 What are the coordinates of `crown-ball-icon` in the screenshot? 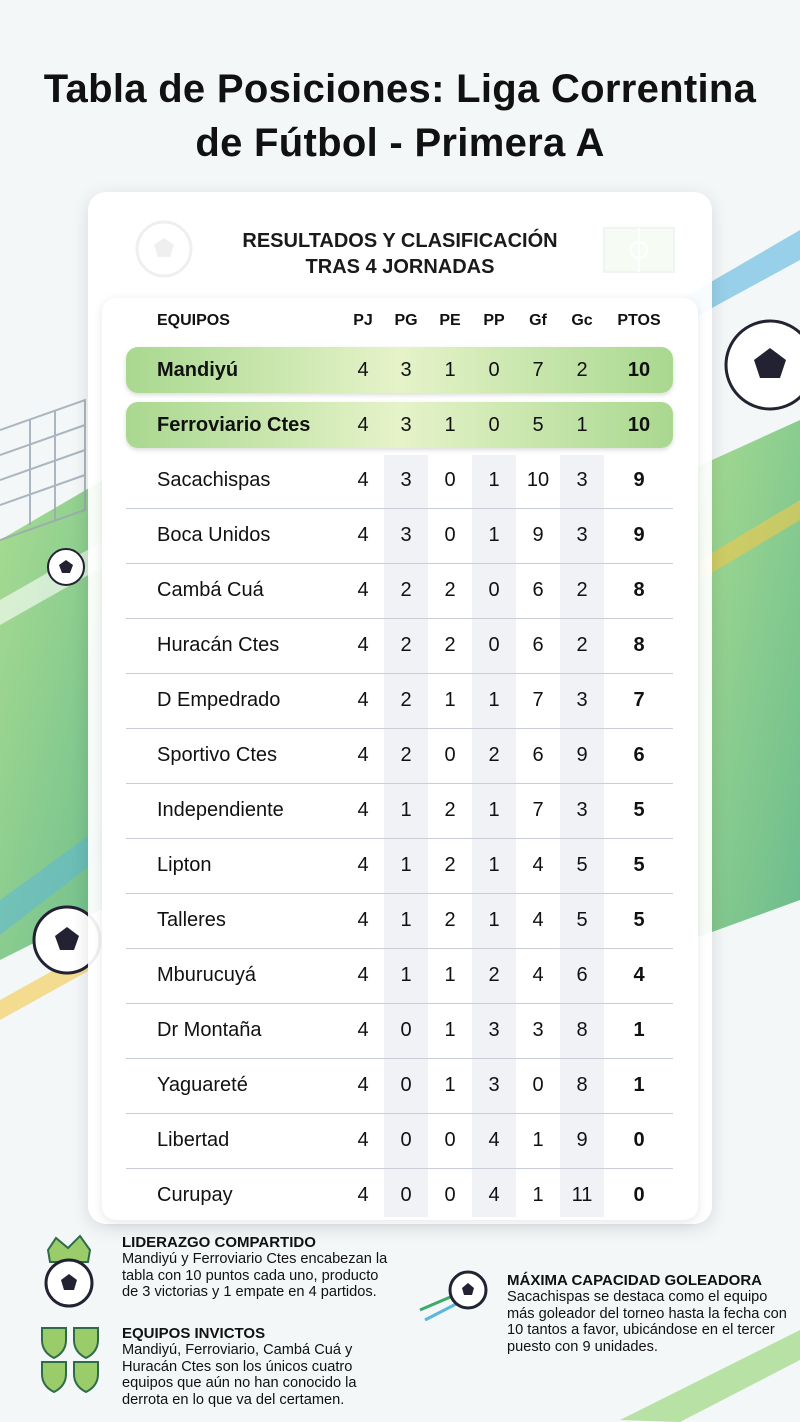 It's located at (69, 1271).